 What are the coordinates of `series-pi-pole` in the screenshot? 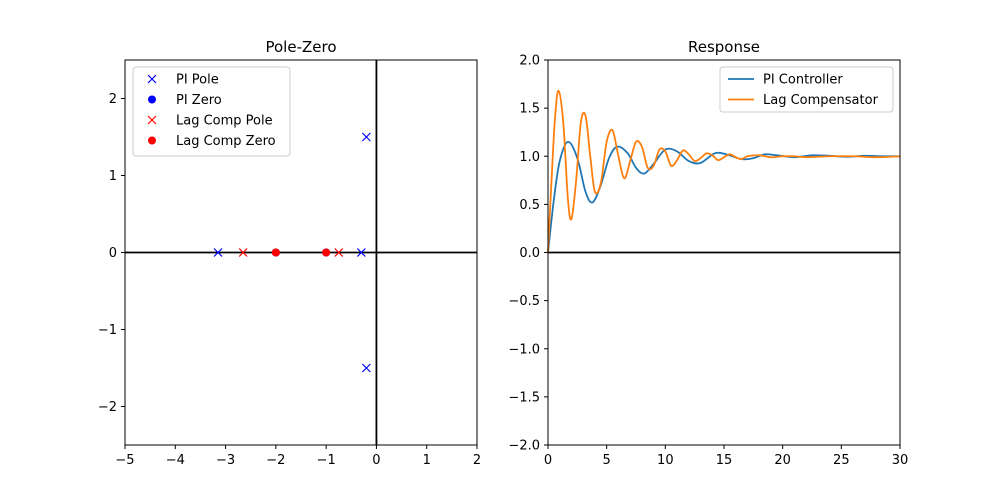 It's located at (292, 252).